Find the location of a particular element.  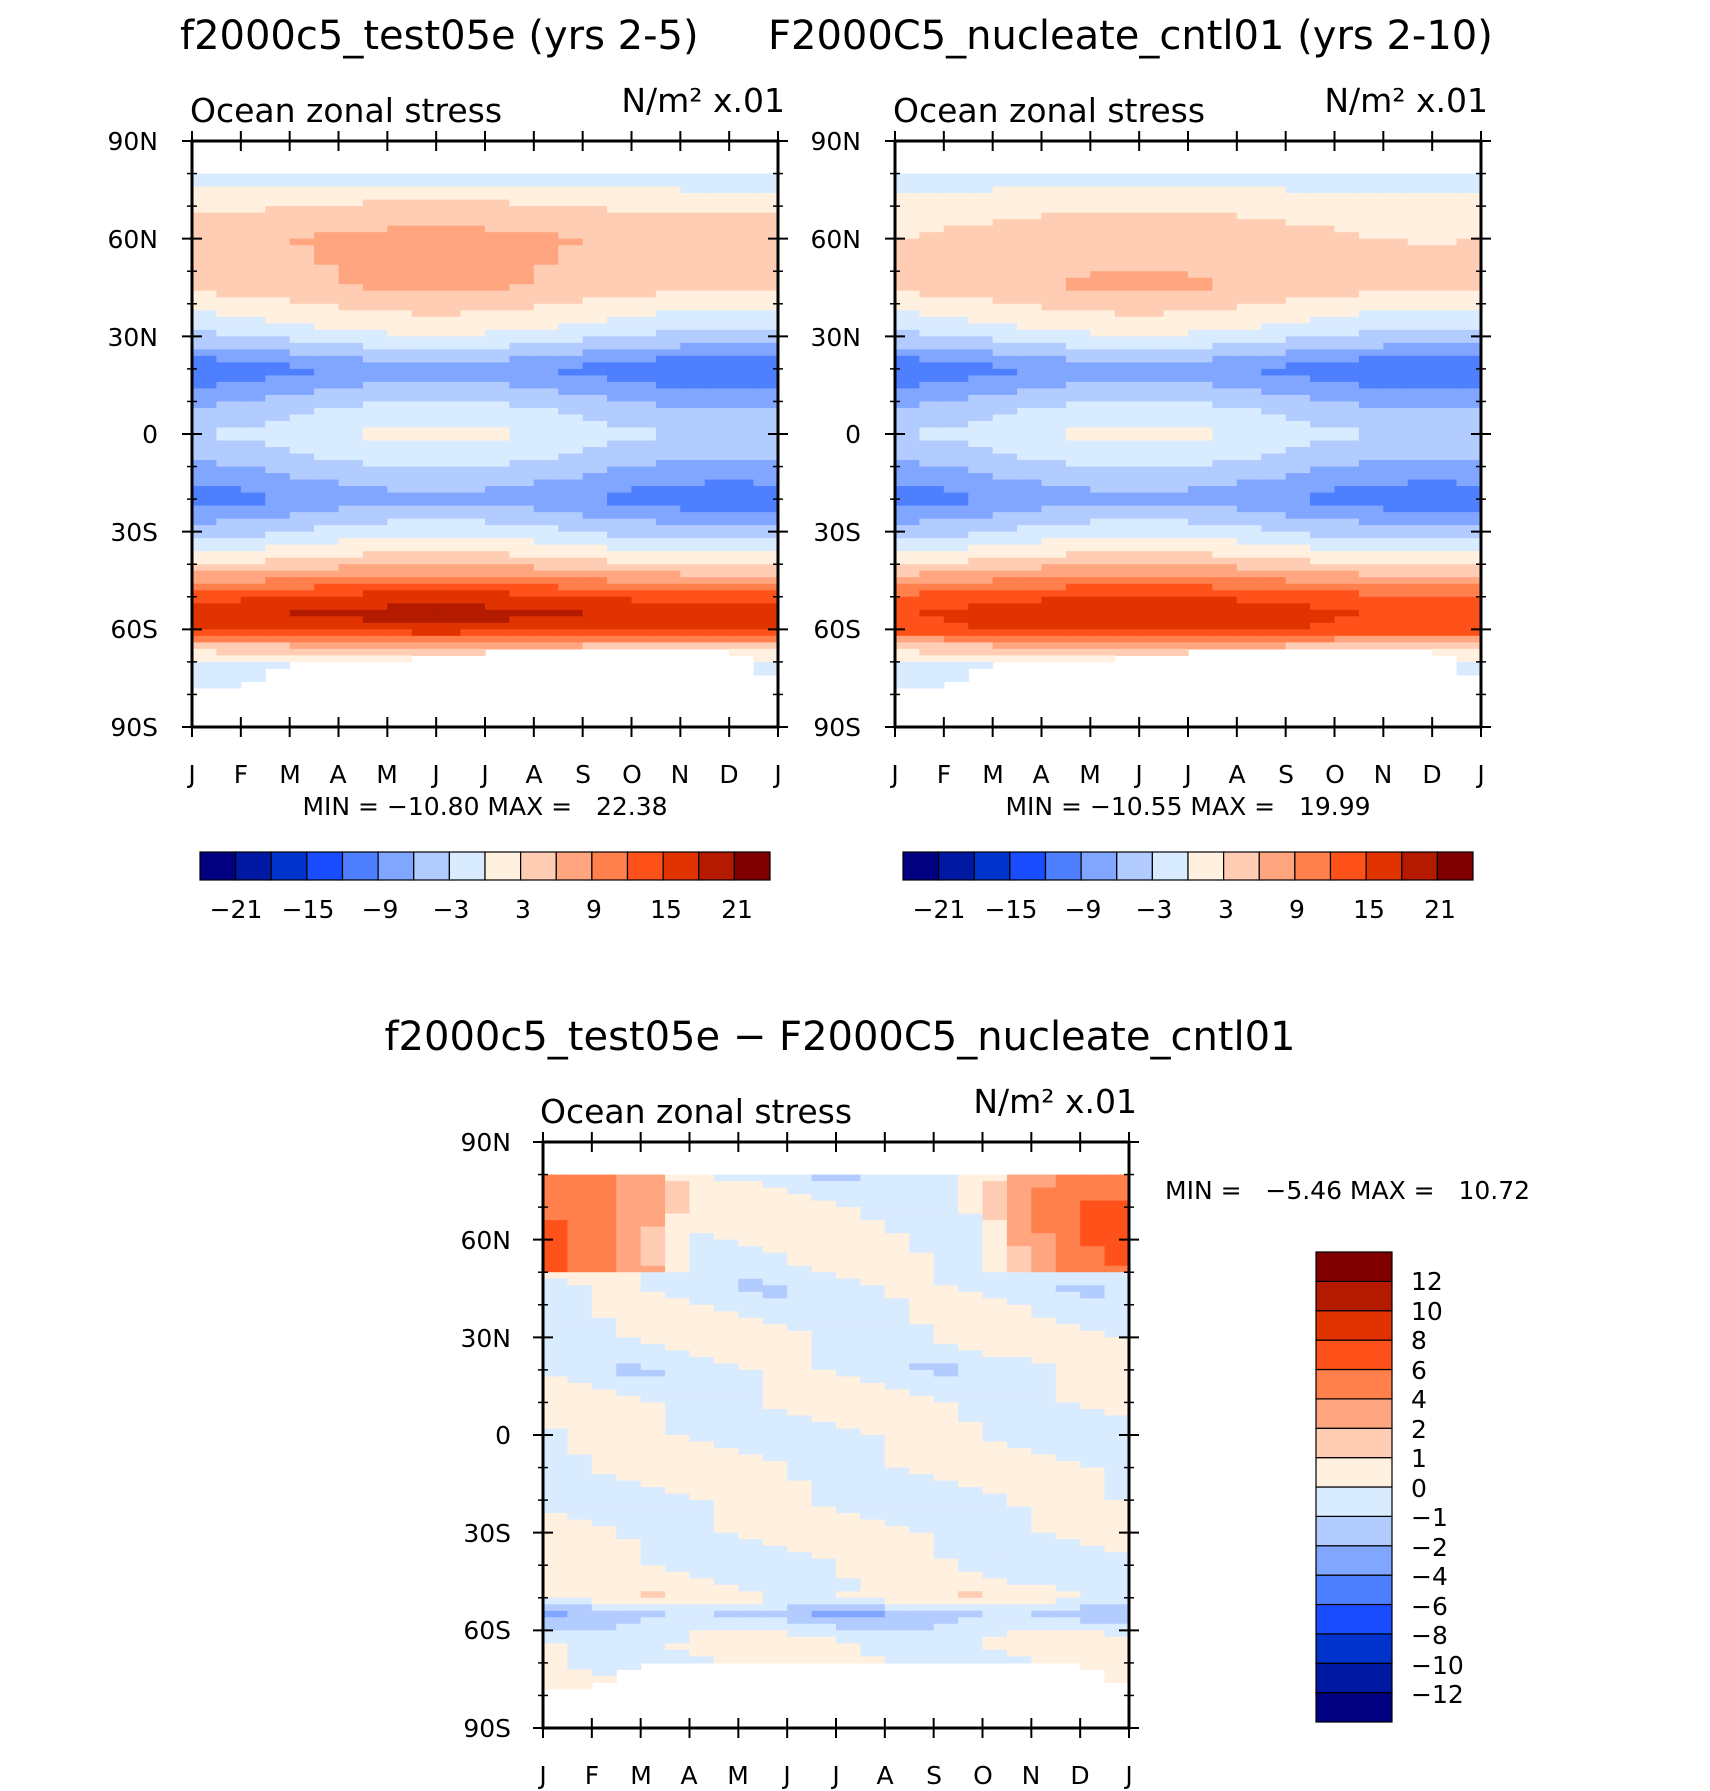

x-tick-label: A is located at coordinates (337, 774).